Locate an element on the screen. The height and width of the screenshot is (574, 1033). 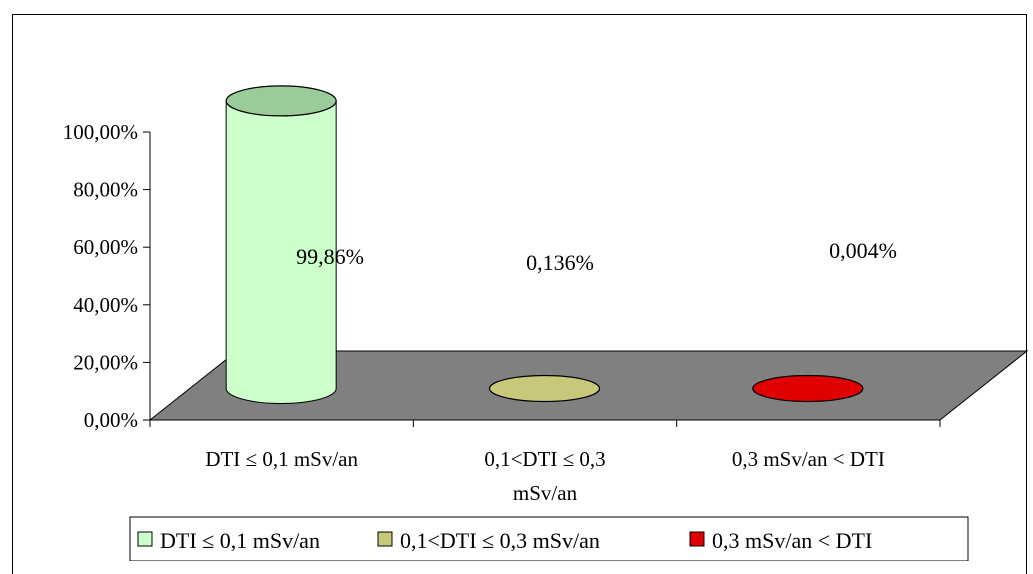
bar-body is located at coordinates (281, 244).